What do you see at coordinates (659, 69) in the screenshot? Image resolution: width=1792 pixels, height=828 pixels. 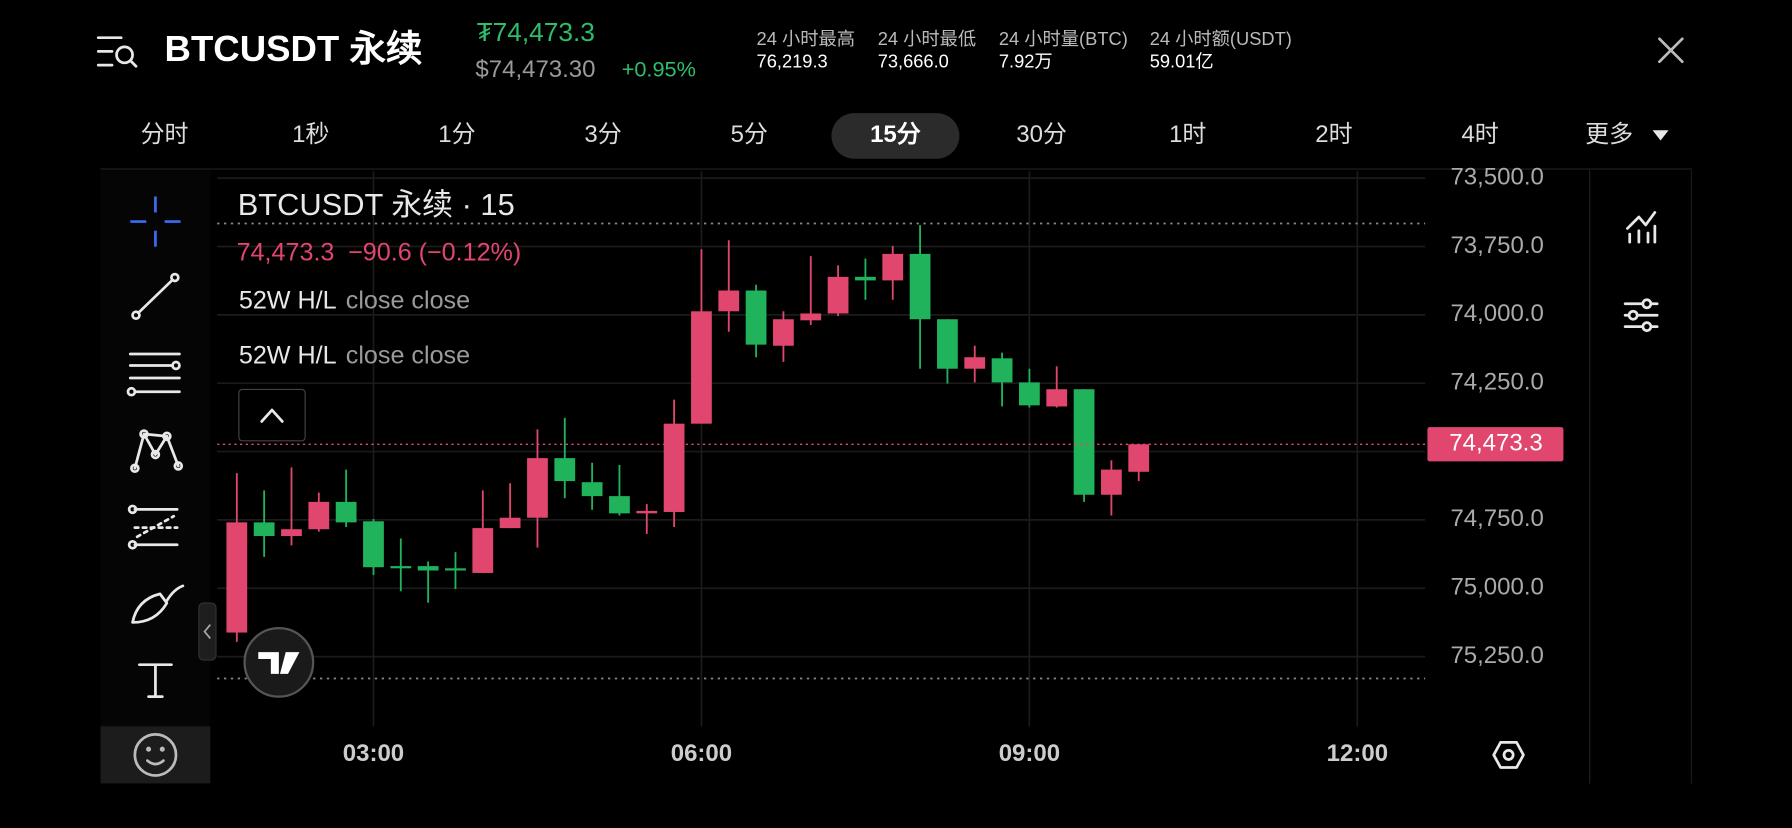 I see `price-change: +0.95%` at bounding box center [659, 69].